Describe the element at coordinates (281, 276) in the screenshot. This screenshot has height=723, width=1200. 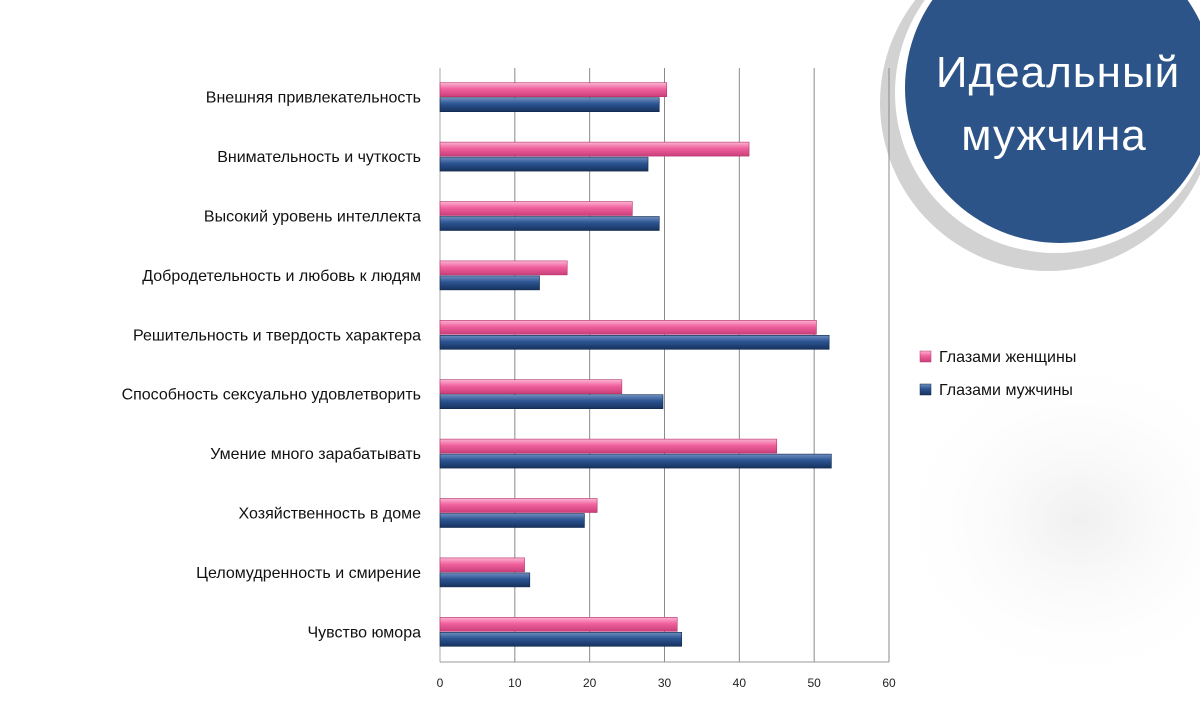
I see `category-label: Добродетельность и любовь к людям` at that location.